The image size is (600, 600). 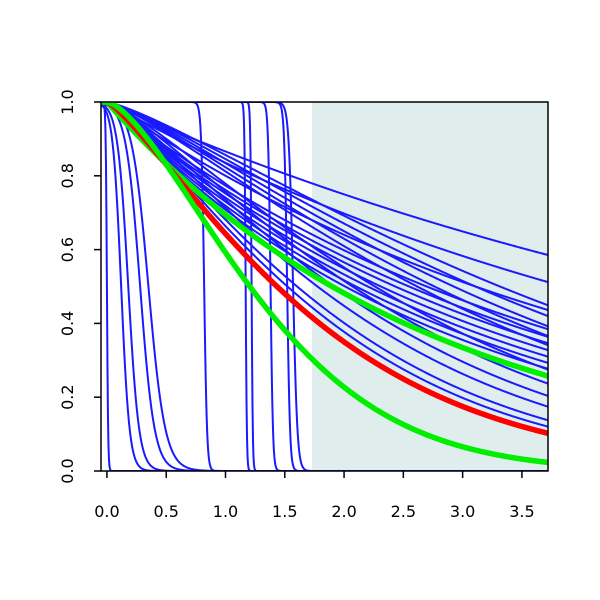 I want to click on x-tick-label-7: 3.5, so click(x=521, y=511).